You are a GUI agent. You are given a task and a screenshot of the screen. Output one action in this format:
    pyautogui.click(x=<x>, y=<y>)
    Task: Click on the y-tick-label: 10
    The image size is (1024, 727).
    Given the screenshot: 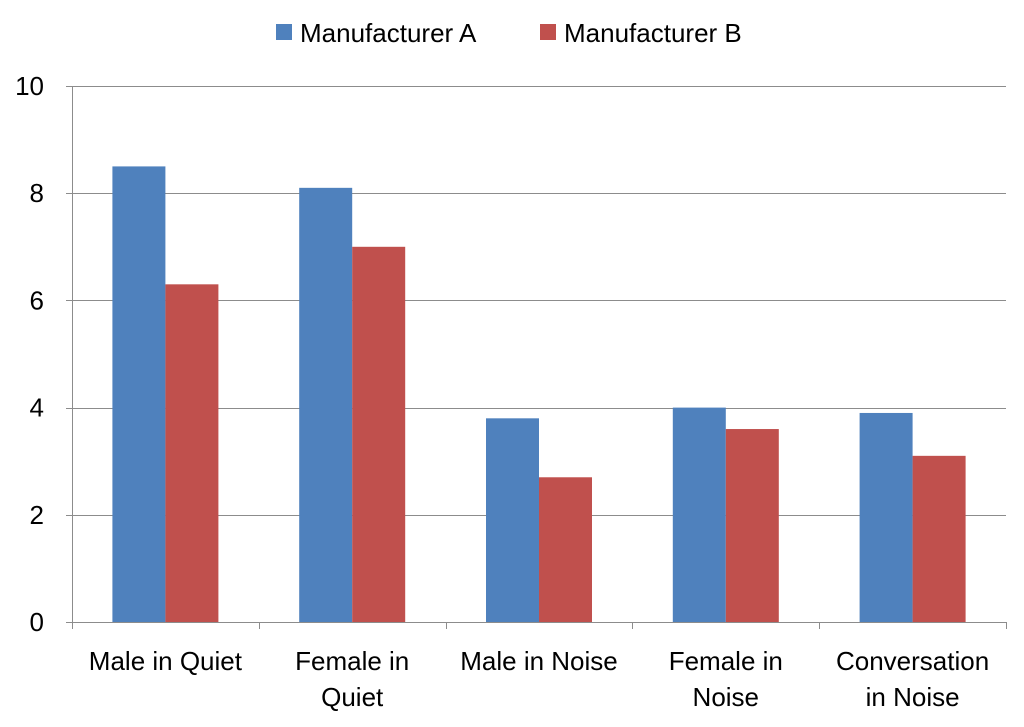 What is the action you would take?
    pyautogui.click(x=29, y=86)
    